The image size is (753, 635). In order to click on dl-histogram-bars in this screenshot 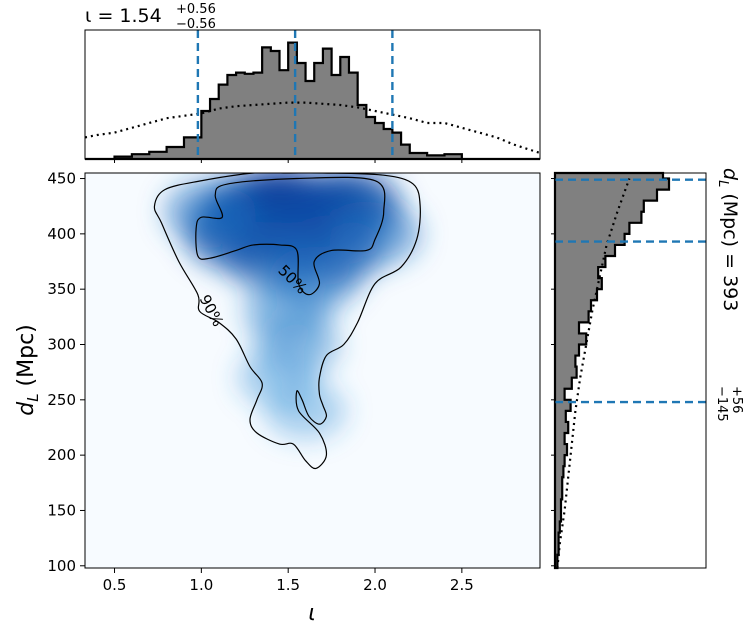, I will do `click(612, 370)`.